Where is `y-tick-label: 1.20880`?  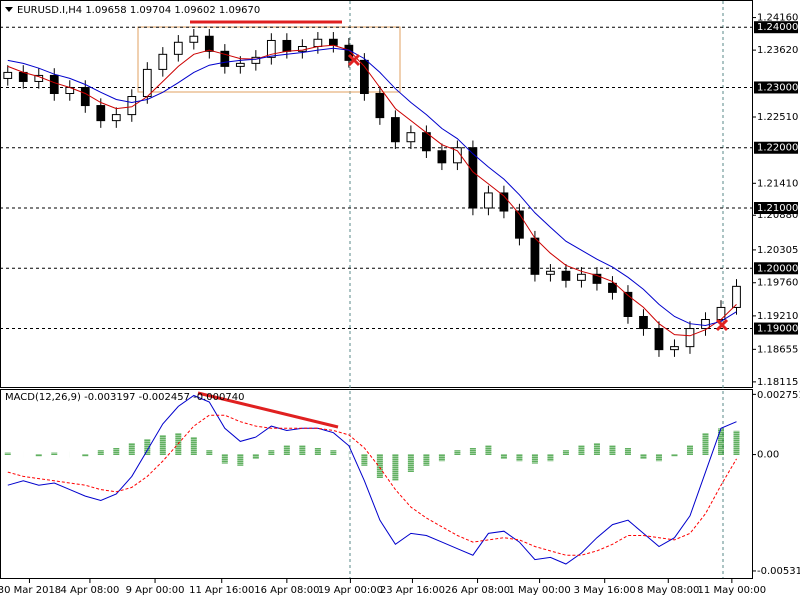
y-tick-label: 1.20880 is located at coordinates (777, 215).